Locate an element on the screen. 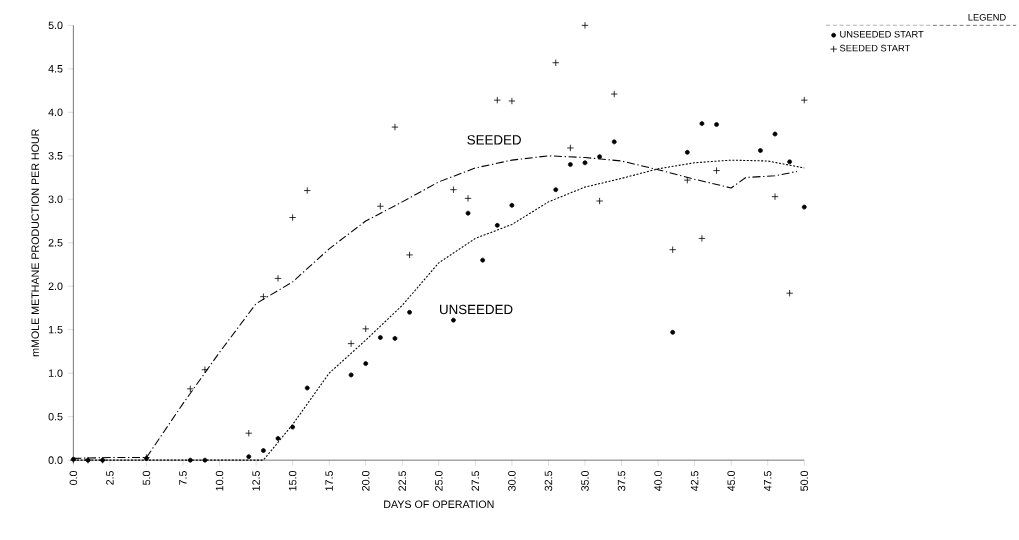  y-axis-title: mMOLE METHANE PRODUCTION PER HOUR is located at coordinates (35, 243).